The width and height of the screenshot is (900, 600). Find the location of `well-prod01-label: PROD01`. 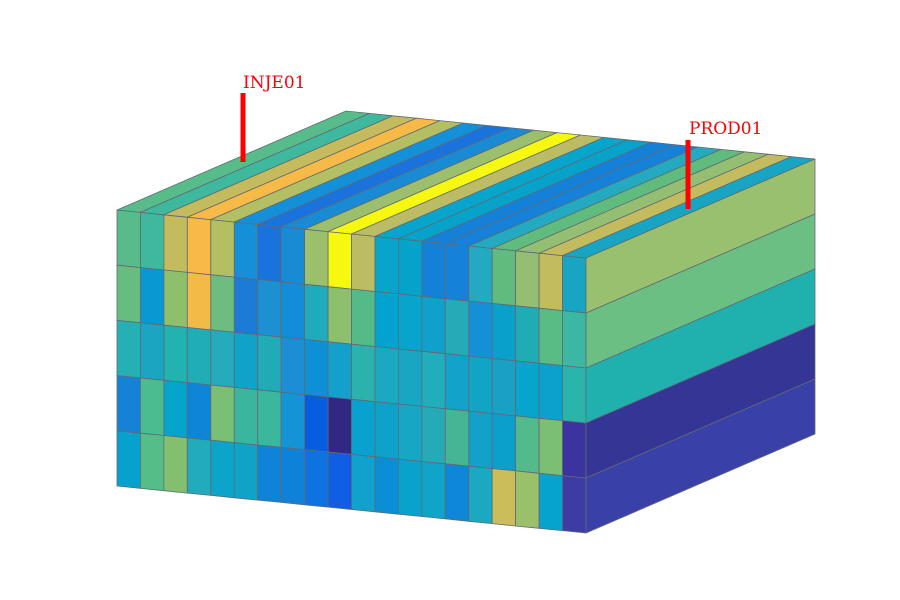

well-prod01-label: PROD01 is located at coordinates (725, 129).